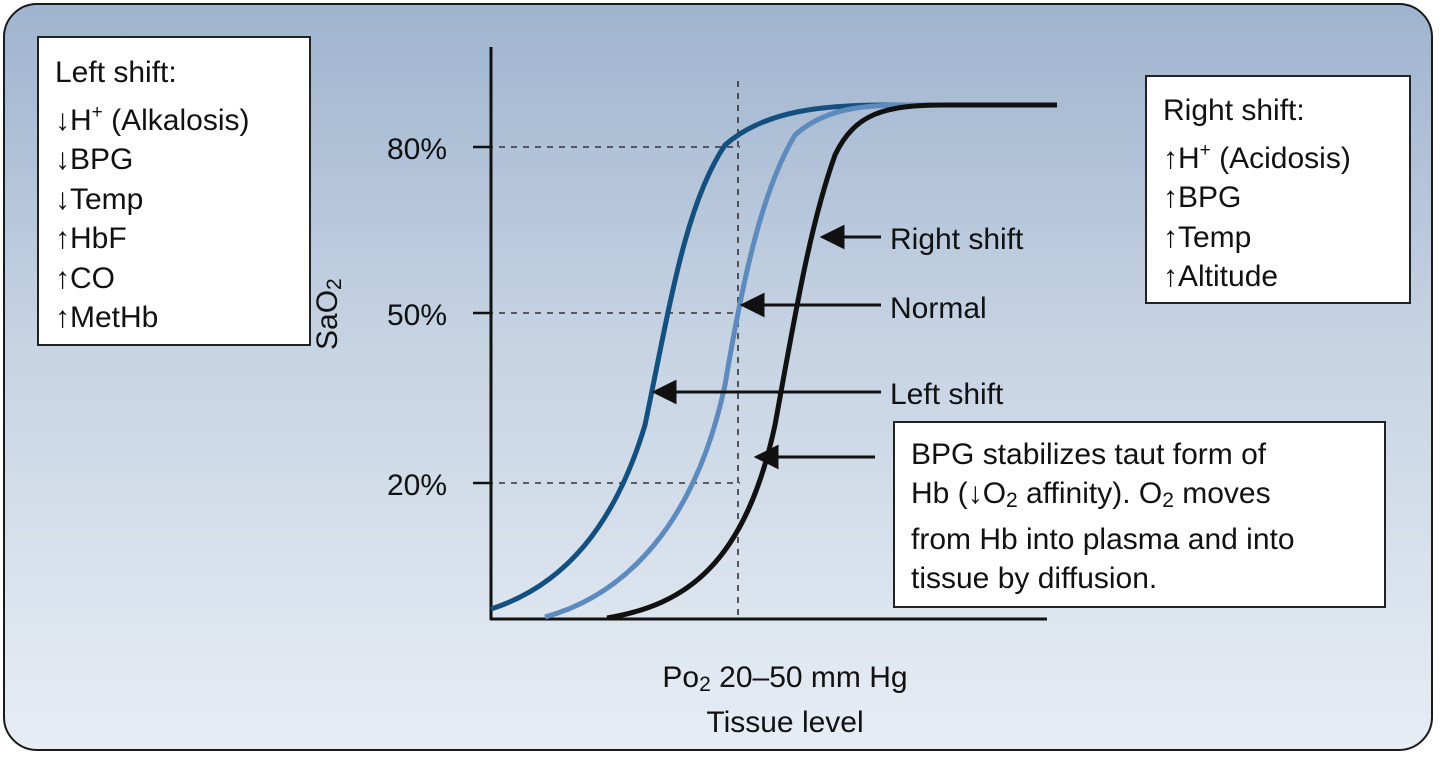  Describe the element at coordinates (664, 392) in the screenshot. I see `left-shift-arrowhead` at that location.